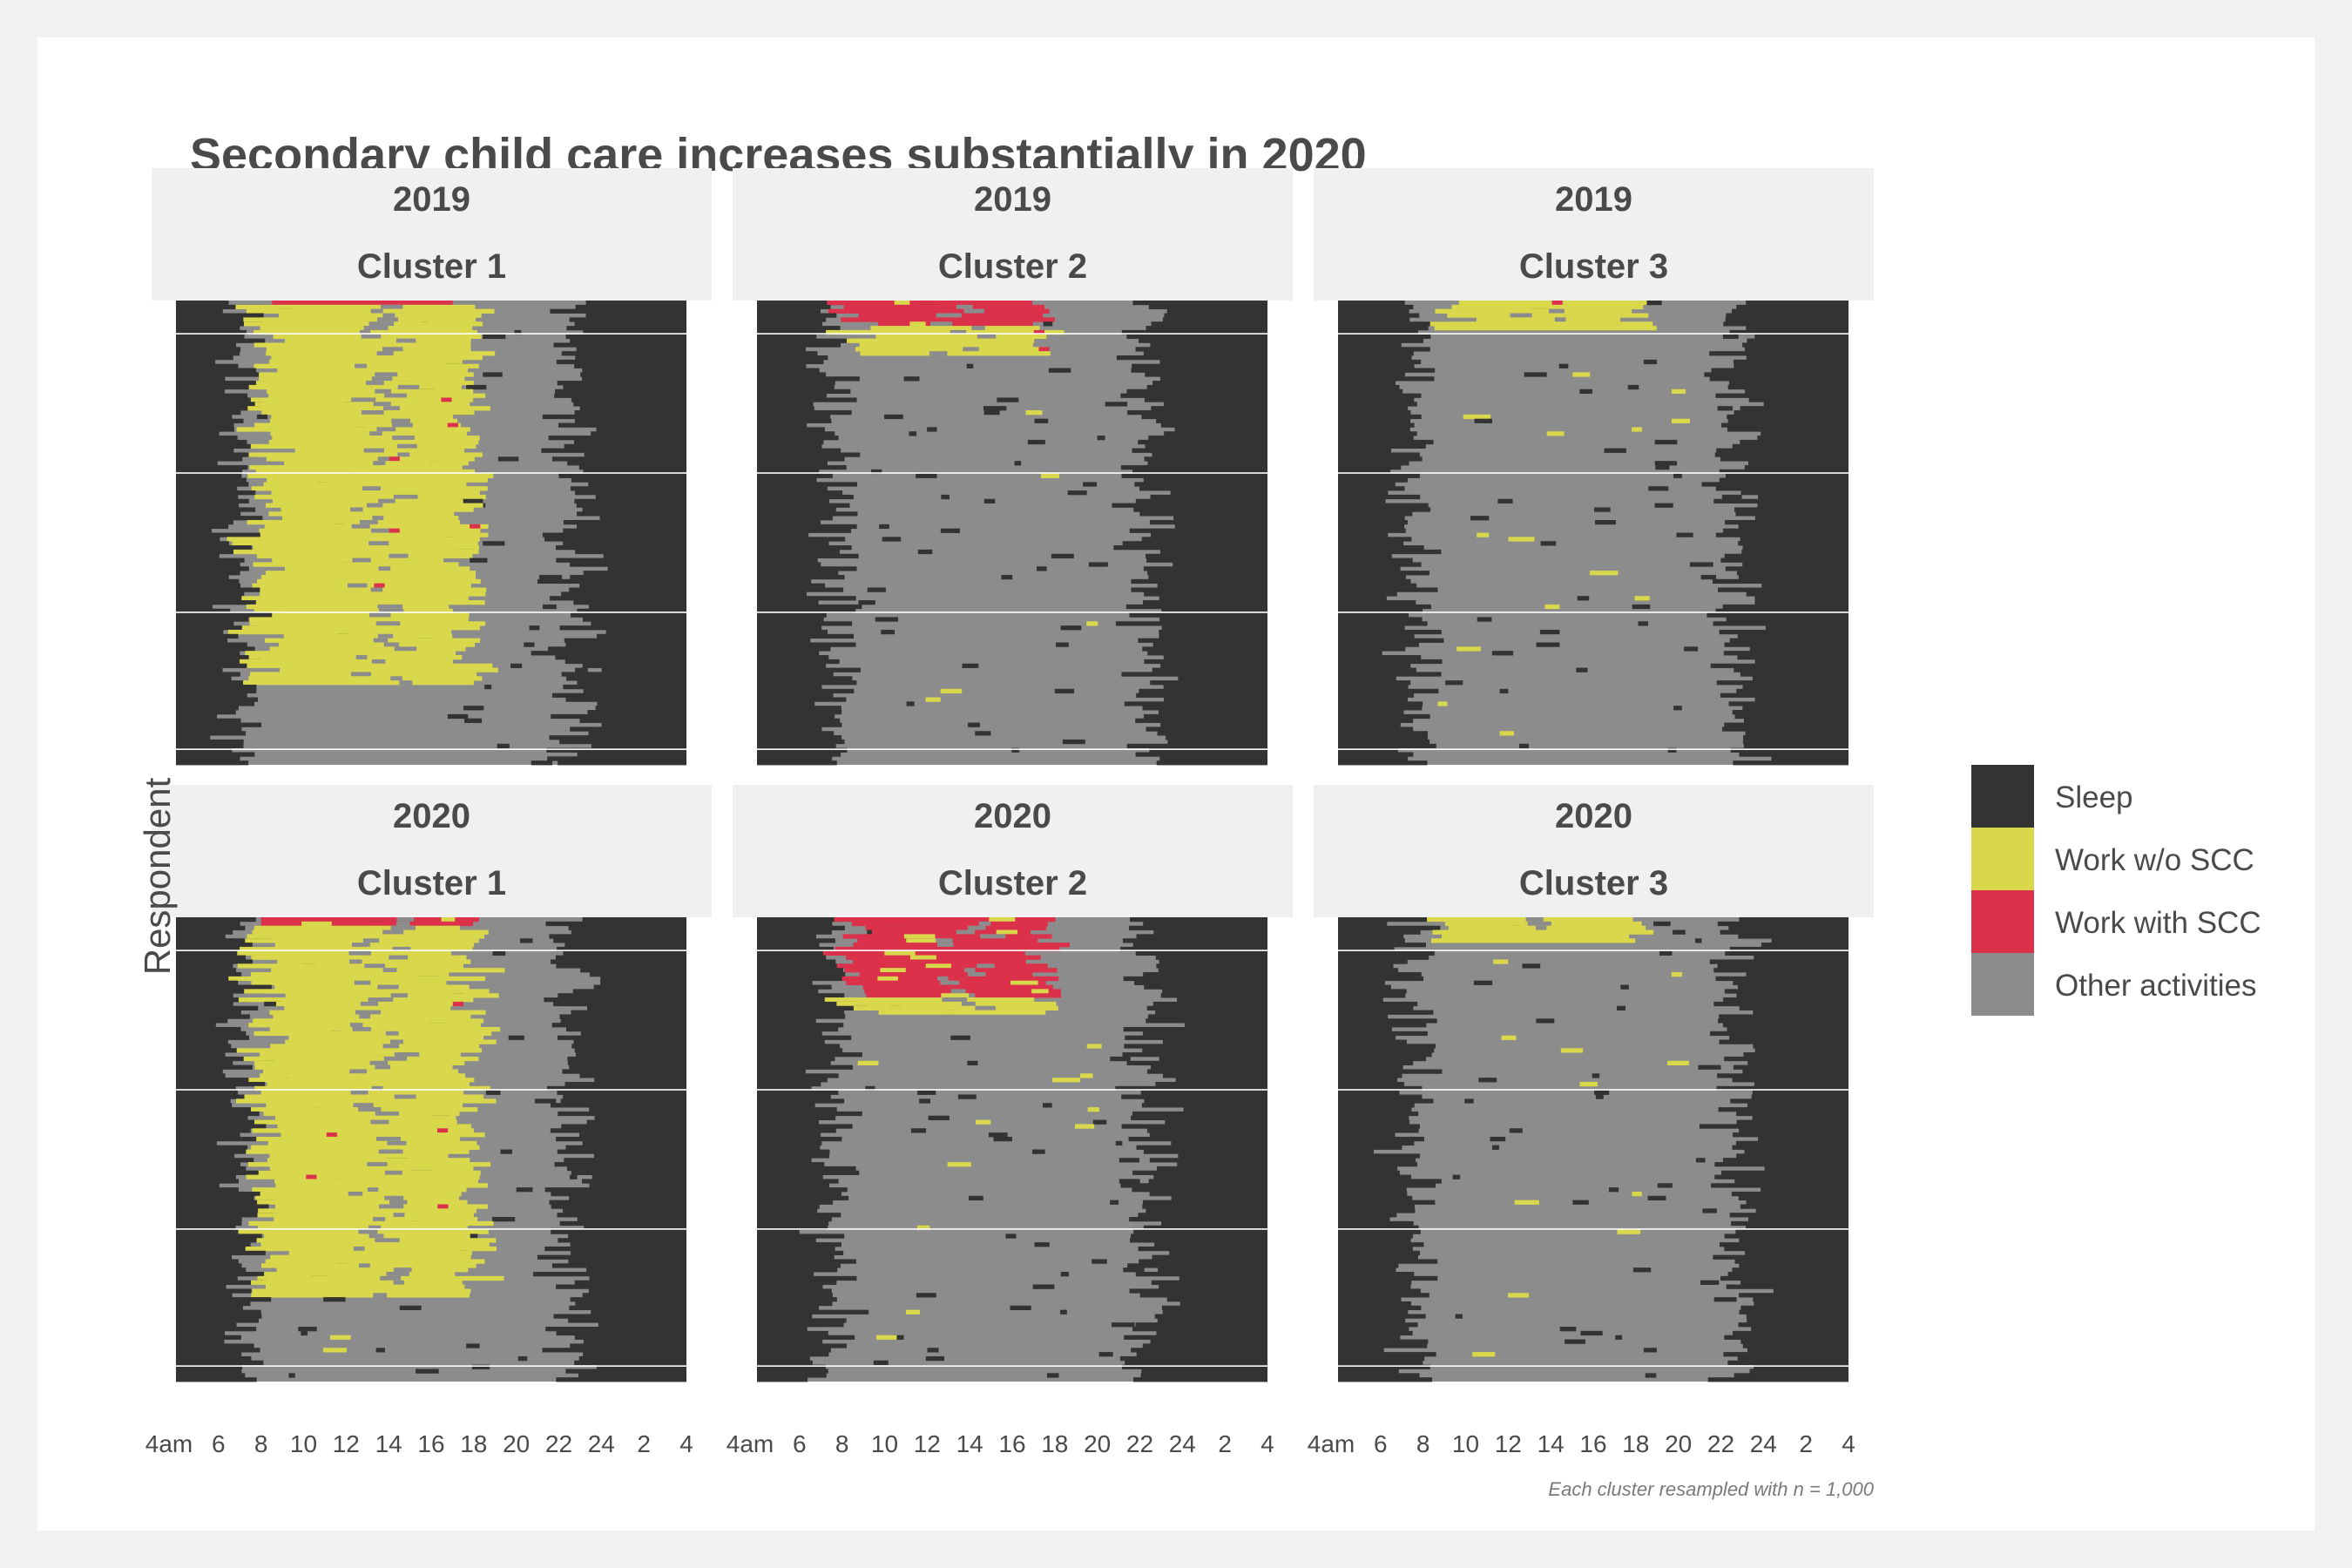 This screenshot has width=2352, height=1568. I want to click on strip-2020-cluster-1: 2020 Cluster 1, so click(432, 851).